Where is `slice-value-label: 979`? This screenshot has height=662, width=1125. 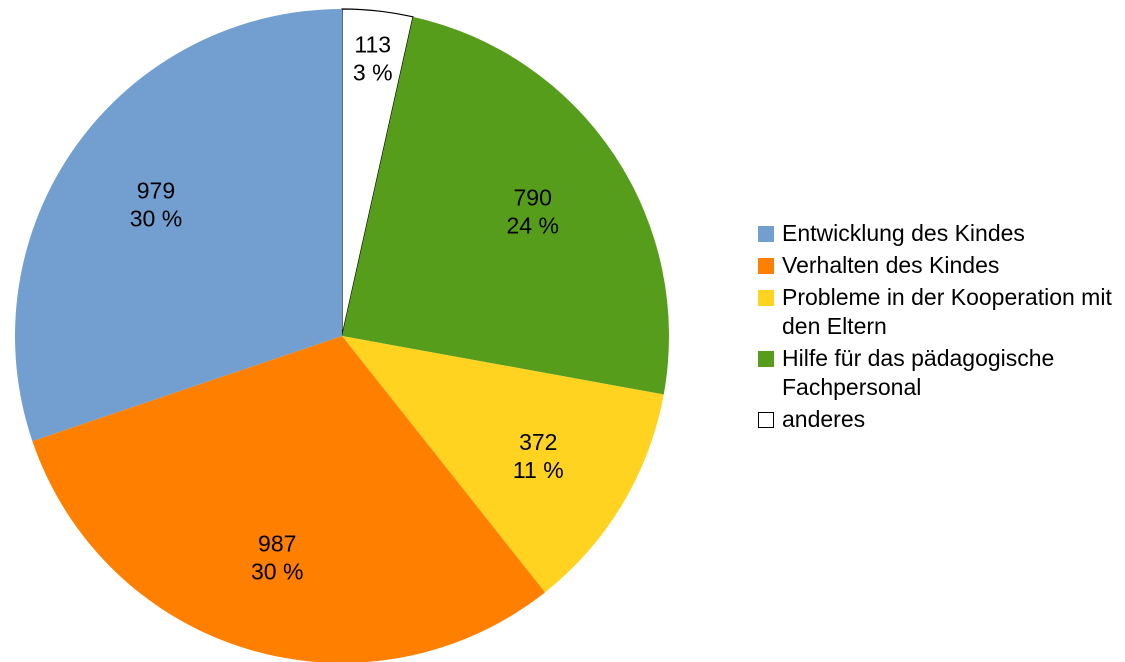
slice-value-label: 979 is located at coordinates (156, 191).